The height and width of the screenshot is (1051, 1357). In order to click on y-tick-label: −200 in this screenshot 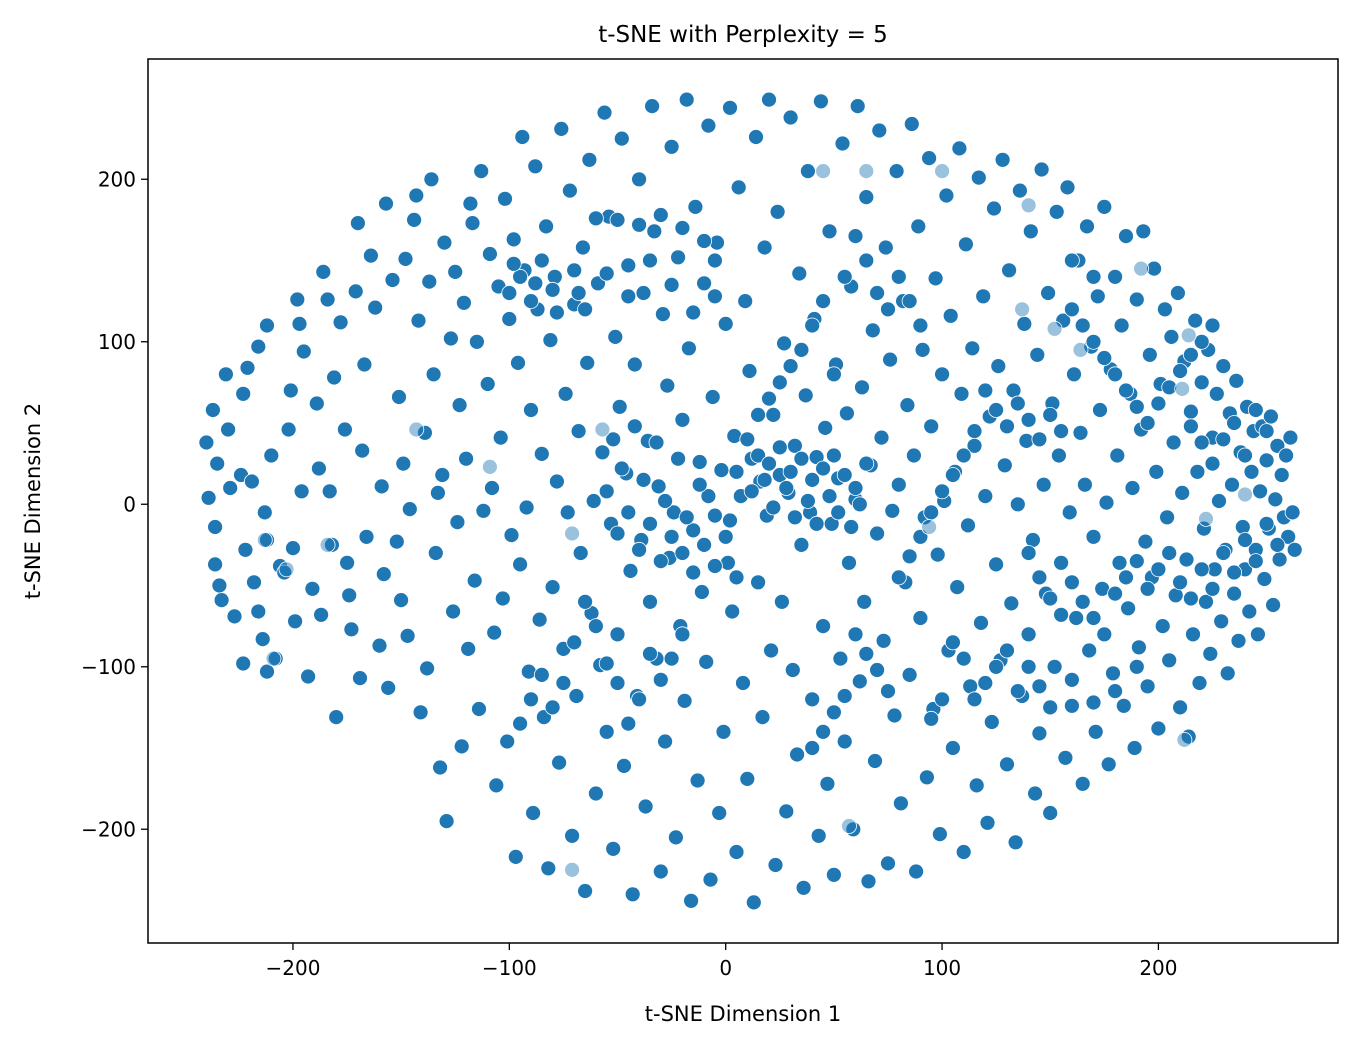, I will do `click(108, 829)`.